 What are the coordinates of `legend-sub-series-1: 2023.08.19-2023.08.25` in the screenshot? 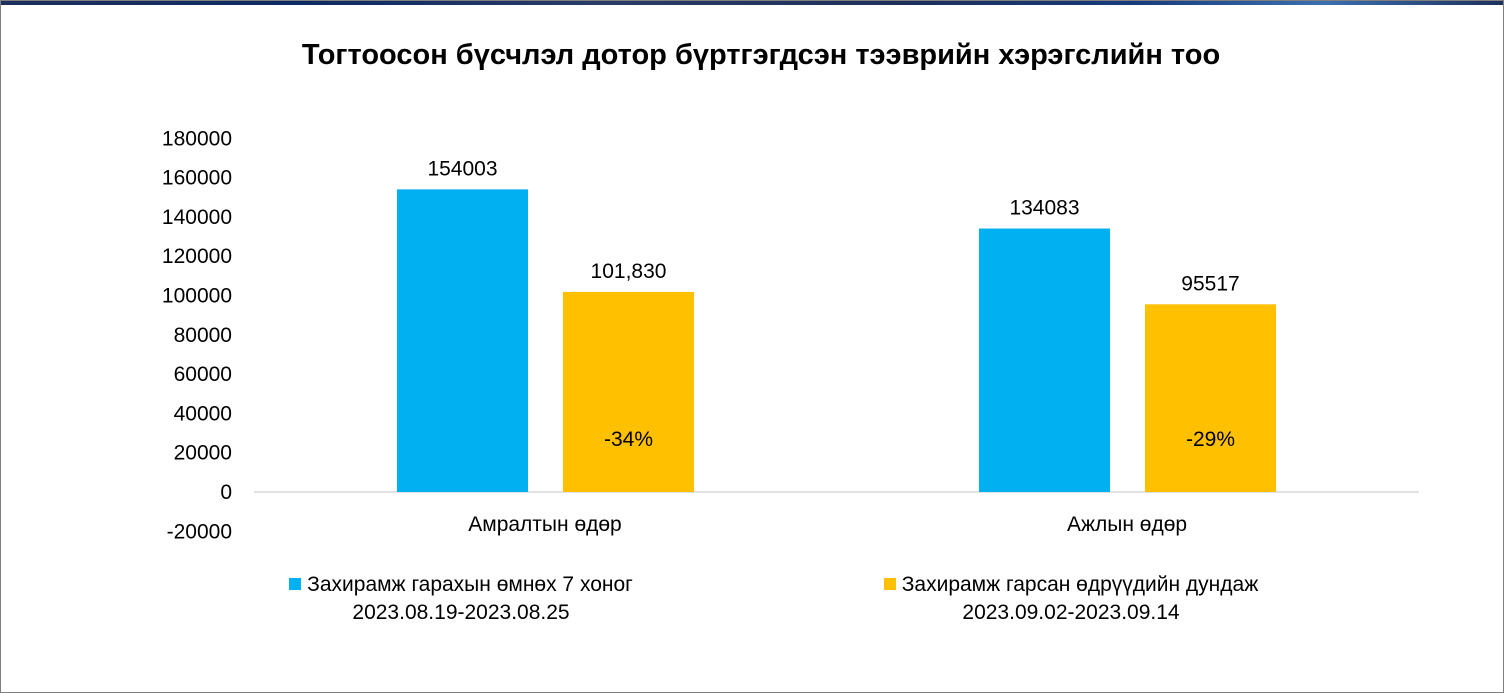 It's located at (461, 612).